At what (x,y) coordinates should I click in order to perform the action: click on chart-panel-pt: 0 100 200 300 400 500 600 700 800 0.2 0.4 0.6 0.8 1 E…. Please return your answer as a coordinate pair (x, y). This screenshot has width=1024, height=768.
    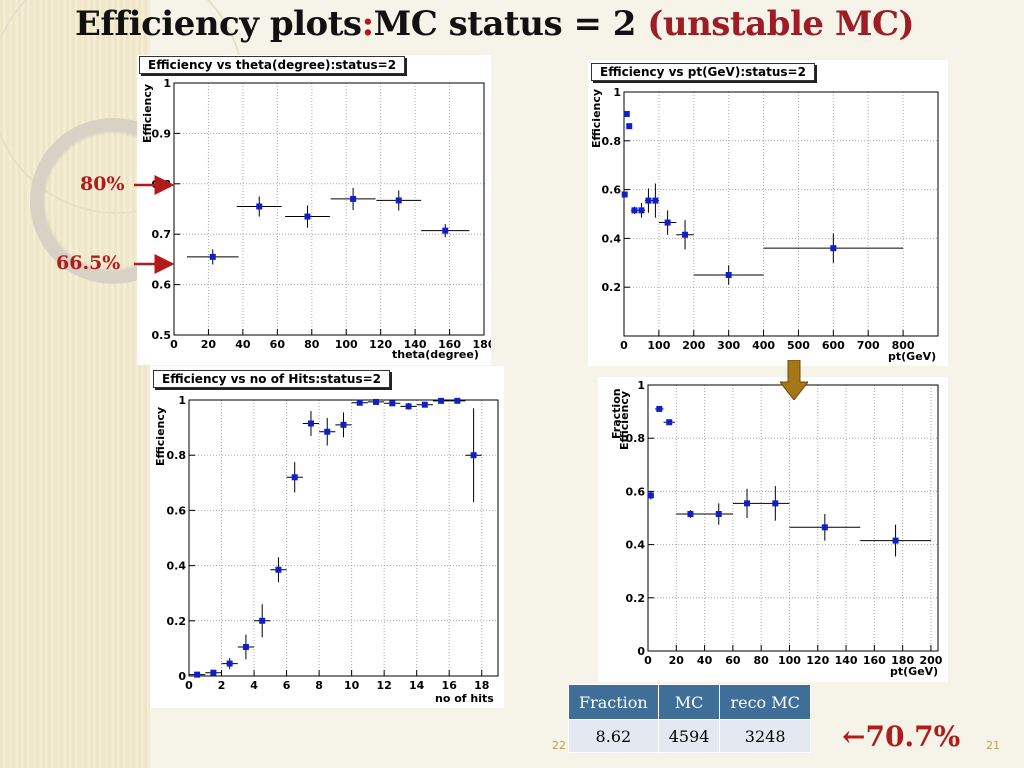
    Looking at the image, I should click on (768, 213).